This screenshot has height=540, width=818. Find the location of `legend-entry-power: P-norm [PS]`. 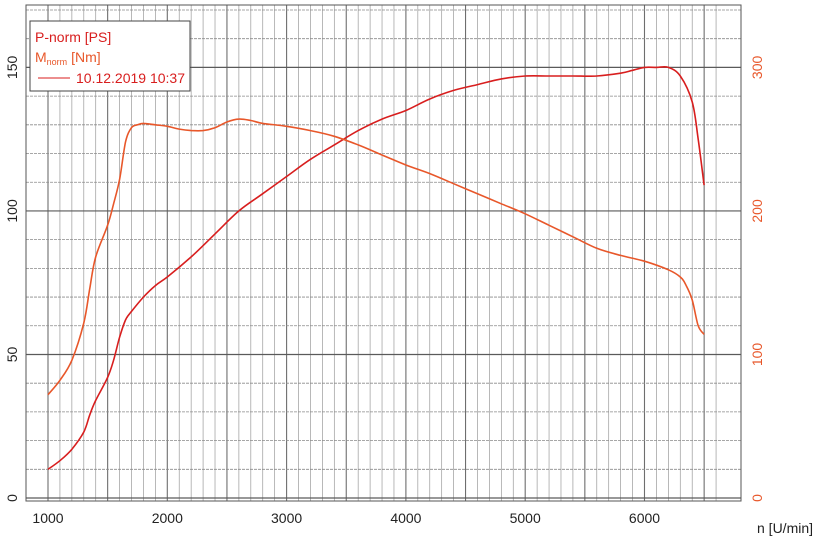

legend-entry-power: P-norm [PS] is located at coordinates (73, 37).